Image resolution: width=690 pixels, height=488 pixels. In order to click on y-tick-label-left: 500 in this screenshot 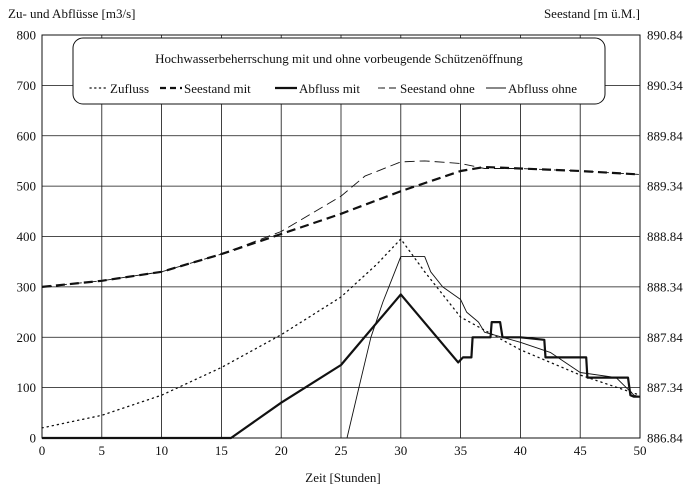, I will do `click(27, 186)`.